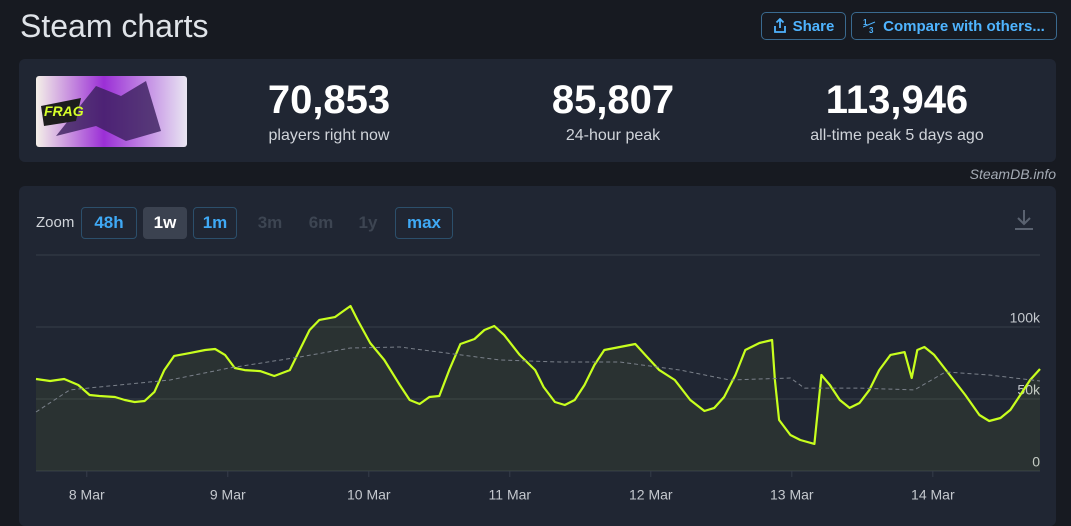 The image size is (1071, 526). I want to click on svg-text: 1, so click(865, 22).